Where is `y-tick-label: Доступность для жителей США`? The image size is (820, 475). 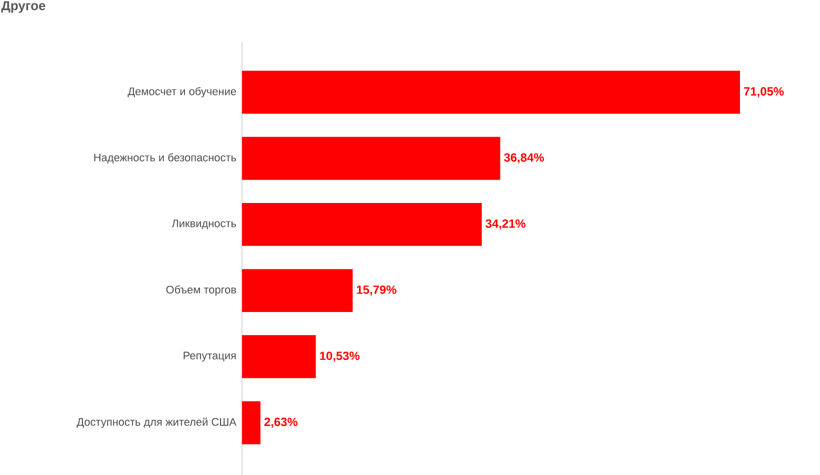
y-tick-label: Доступность для жителей США is located at coordinates (156, 423).